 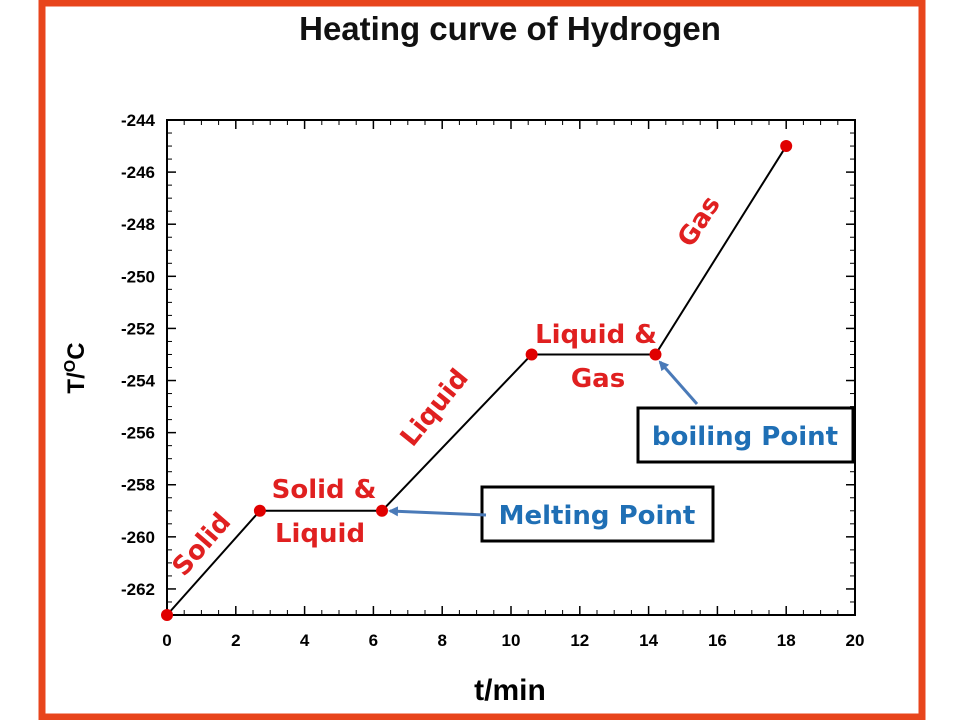 I want to click on y-axis-label: T/OC, so click(x=76, y=367).